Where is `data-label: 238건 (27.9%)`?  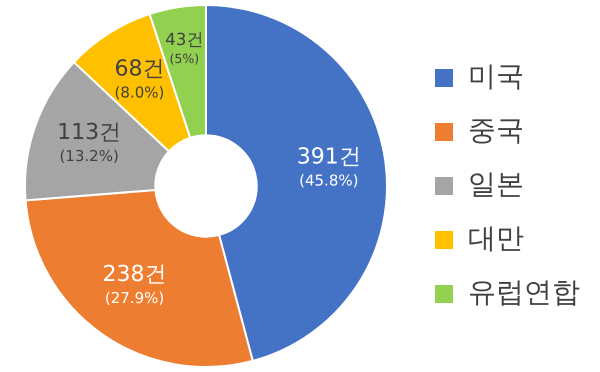 data-label: 238건 (27.9%) is located at coordinates (134, 285).